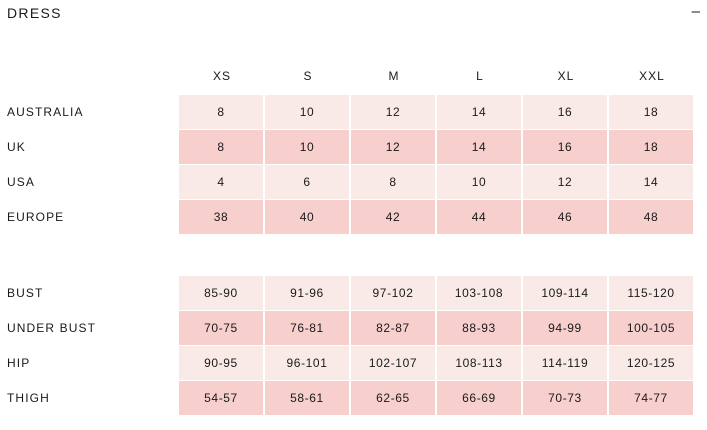  I want to click on table-cell: 94-99, so click(565, 328).